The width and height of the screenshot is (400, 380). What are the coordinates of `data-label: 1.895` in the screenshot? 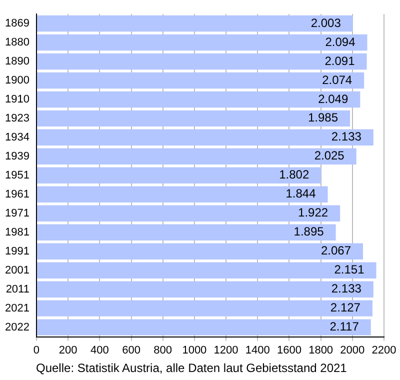 It's located at (309, 231).